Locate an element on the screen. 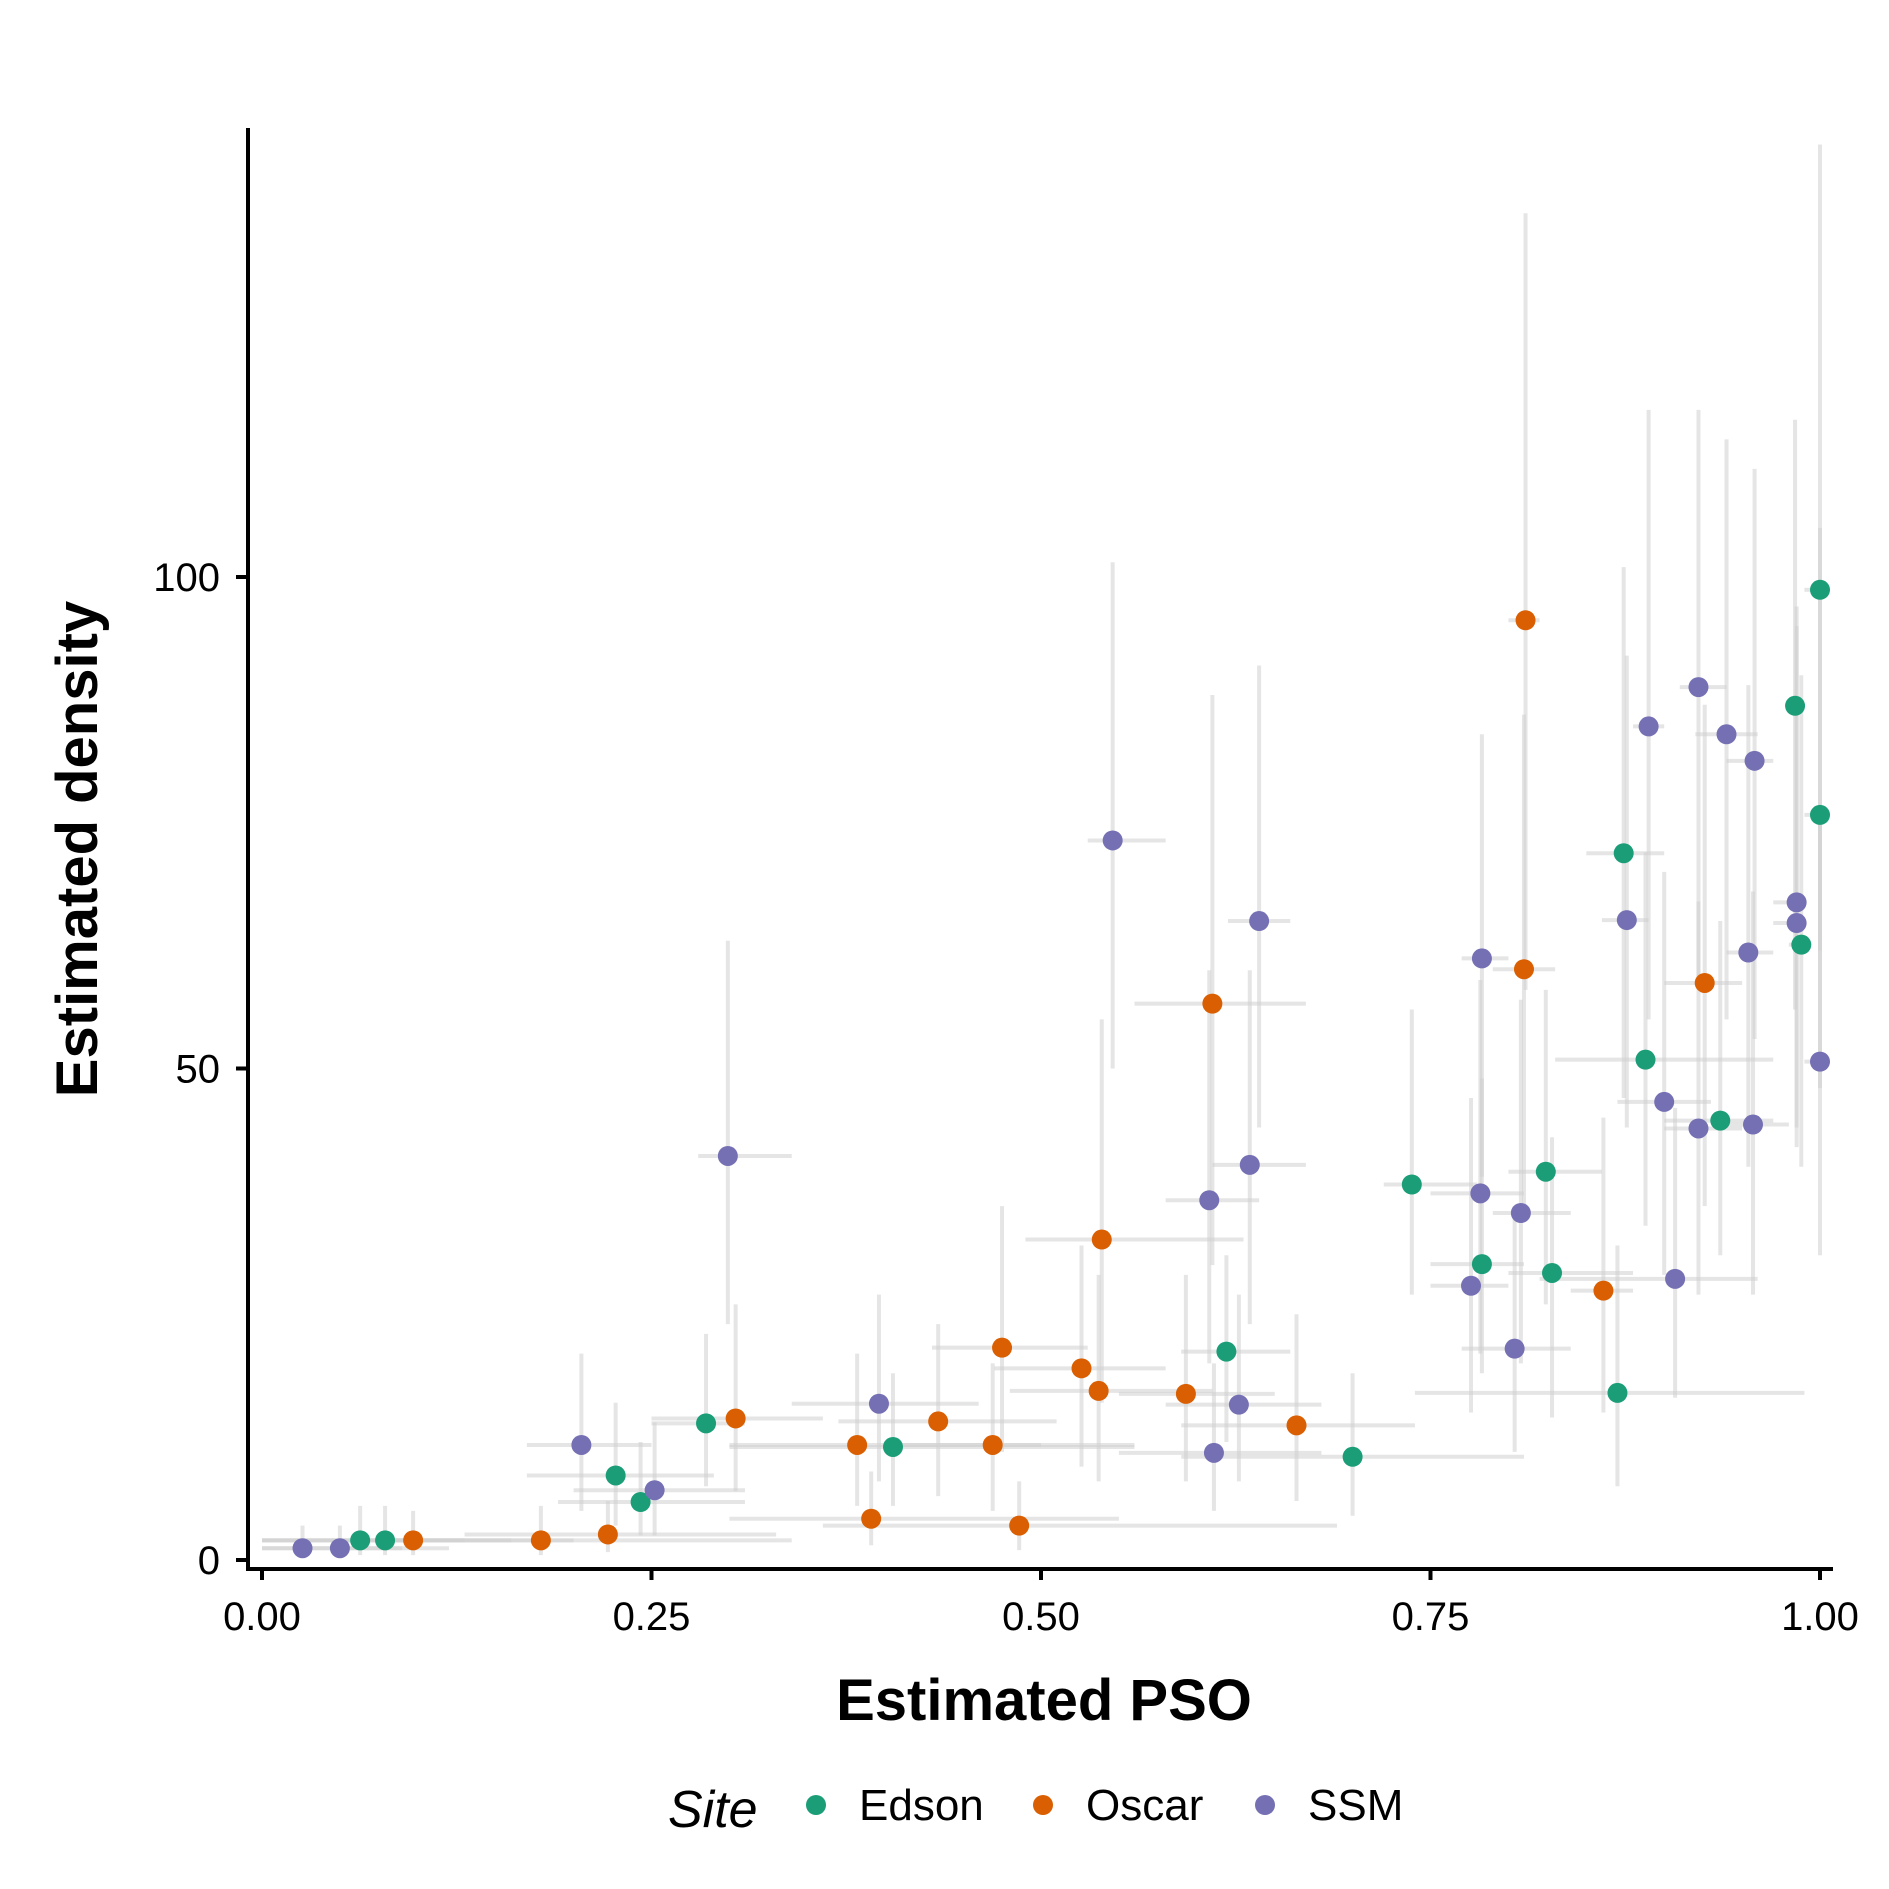 The width and height of the screenshot is (1889, 1889). x-axis-title: Estimated PSO is located at coordinates (1044, 1700).